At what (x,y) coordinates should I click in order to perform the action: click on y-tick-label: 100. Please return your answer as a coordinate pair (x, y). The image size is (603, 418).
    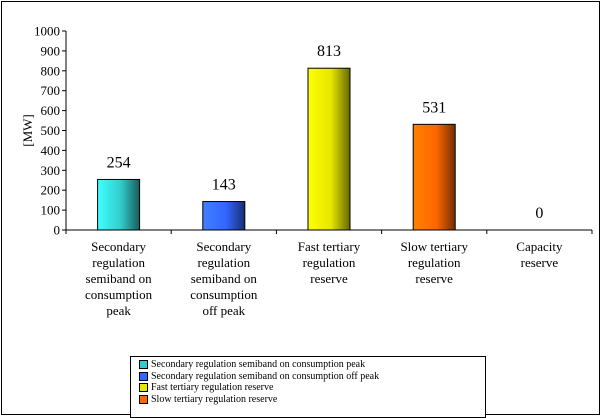
    Looking at the image, I should click on (51, 210).